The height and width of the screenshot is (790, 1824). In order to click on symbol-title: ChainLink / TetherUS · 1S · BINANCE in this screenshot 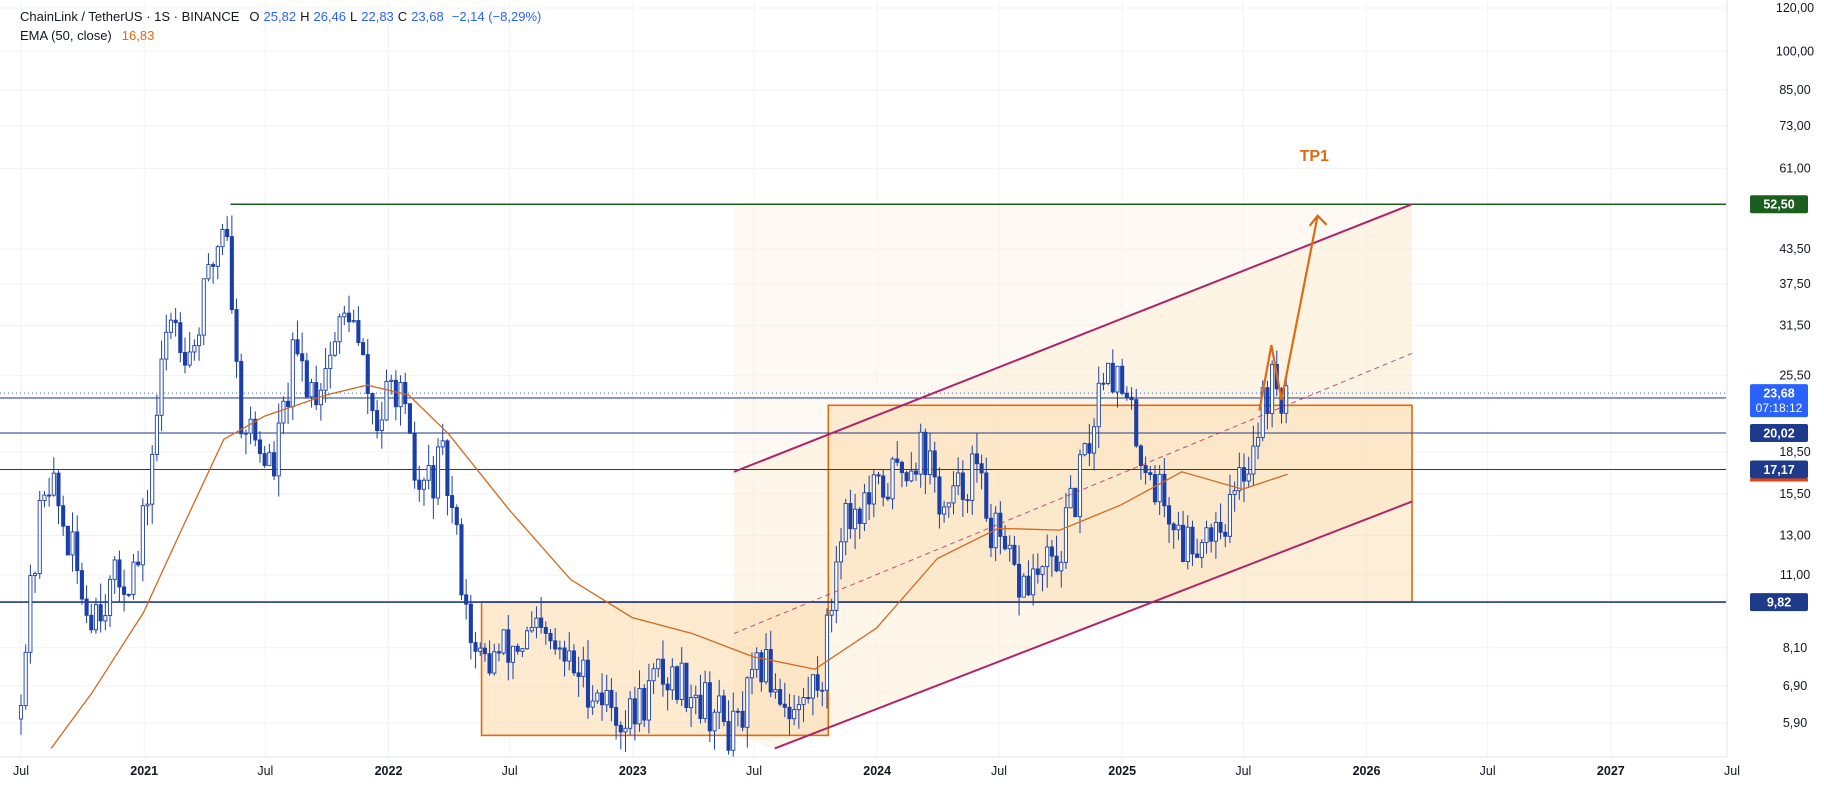, I will do `click(130, 16)`.